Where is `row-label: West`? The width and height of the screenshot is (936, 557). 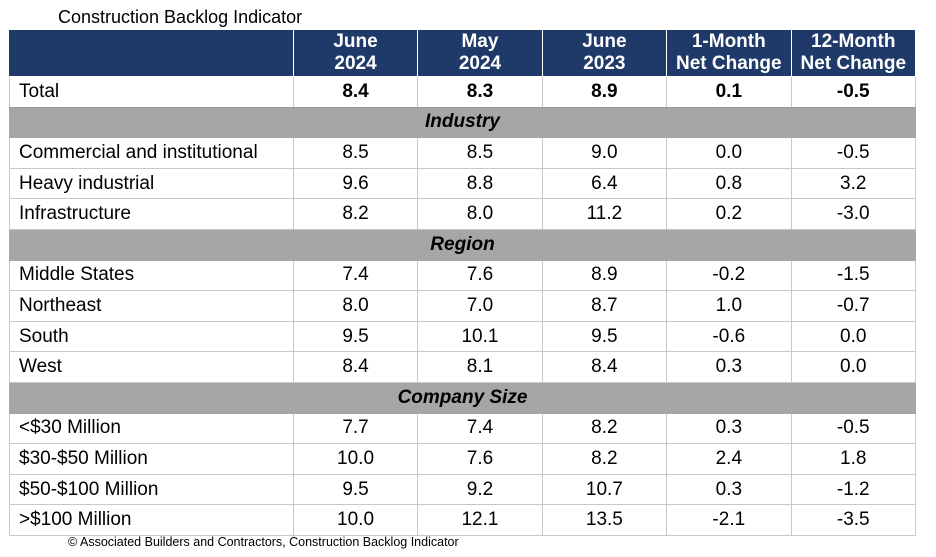
row-label: West is located at coordinates (151, 367).